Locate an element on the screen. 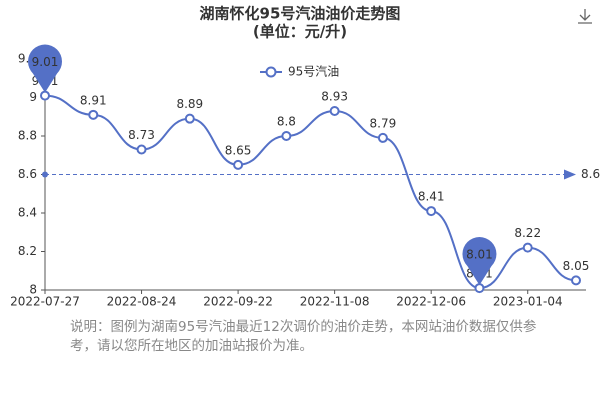 Image resolution: width=600 pixels, height=400 pixels. y-tick-label: 8.4 is located at coordinates (27, 213).